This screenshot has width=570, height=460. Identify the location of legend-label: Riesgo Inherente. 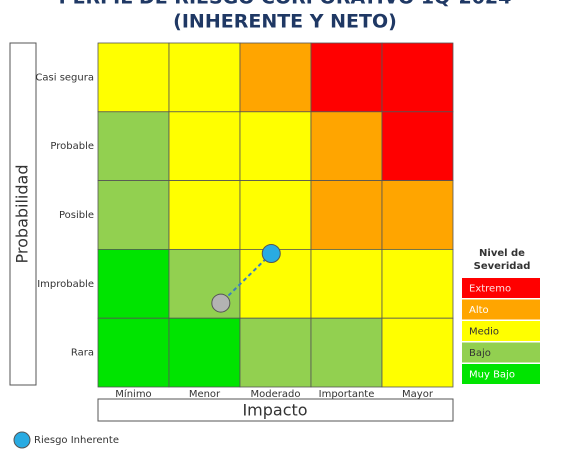
(76, 440).